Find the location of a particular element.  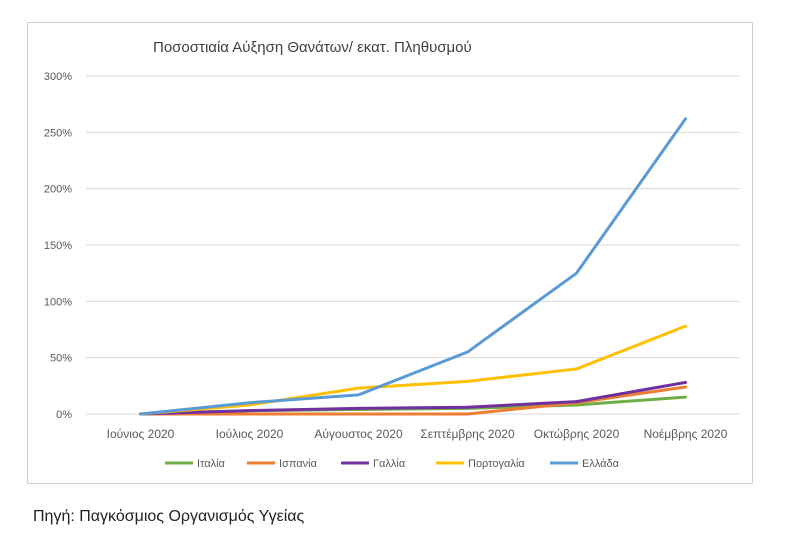

x-tick-label: Αύγουστος 2020 is located at coordinates (358, 434).